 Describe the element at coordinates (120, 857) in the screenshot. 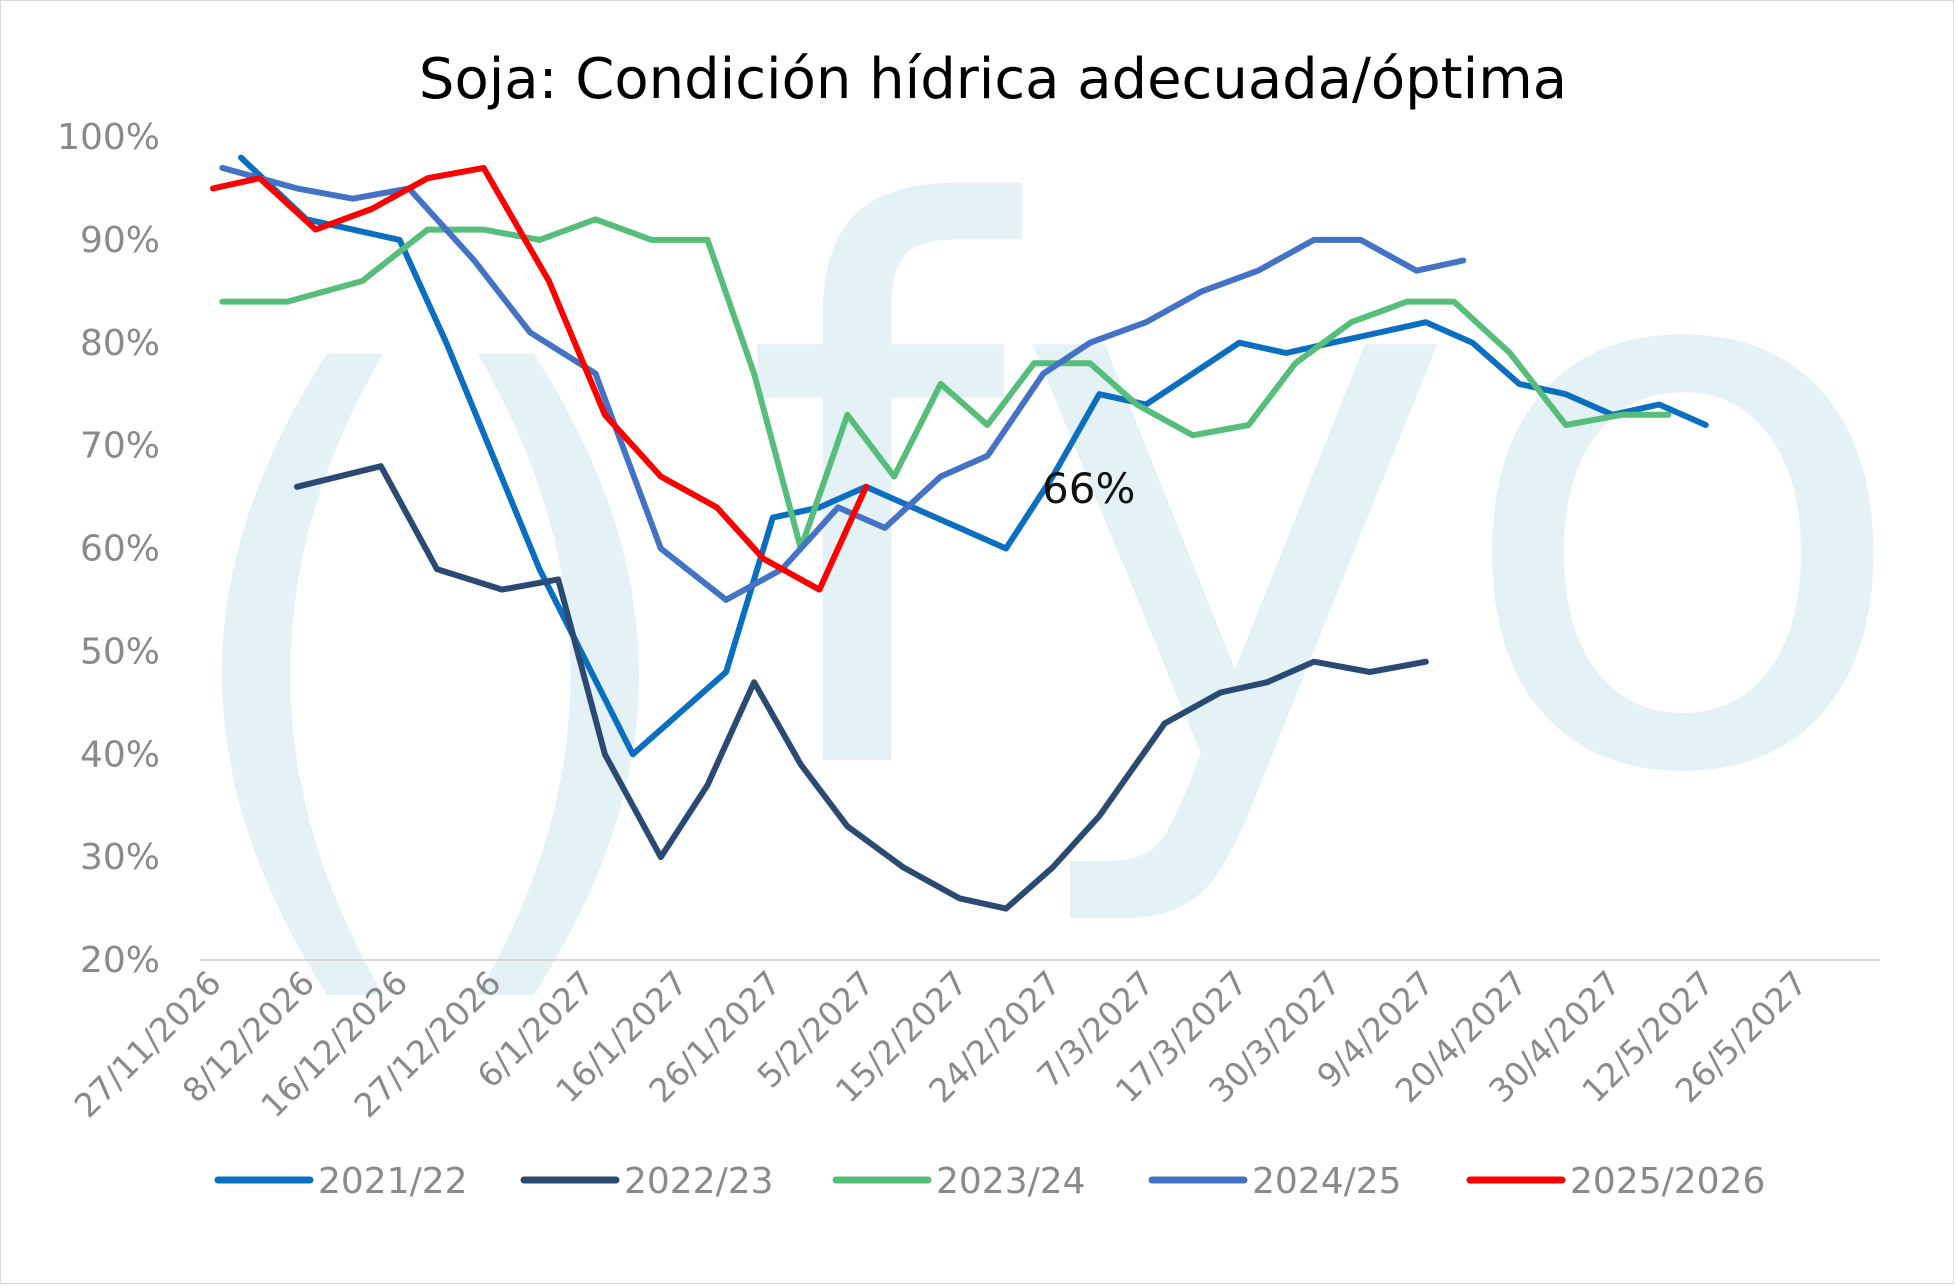

I see `y-tick-label: 30%` at that location.